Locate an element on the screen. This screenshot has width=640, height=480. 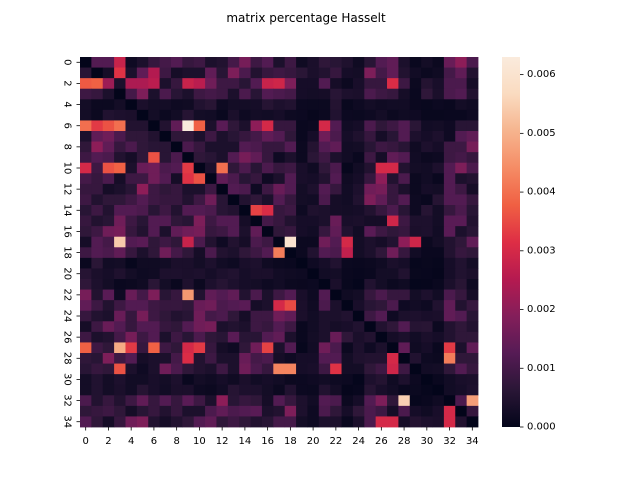
colorbar-tick-label: 0.001 is located at coordinates (541, 368).